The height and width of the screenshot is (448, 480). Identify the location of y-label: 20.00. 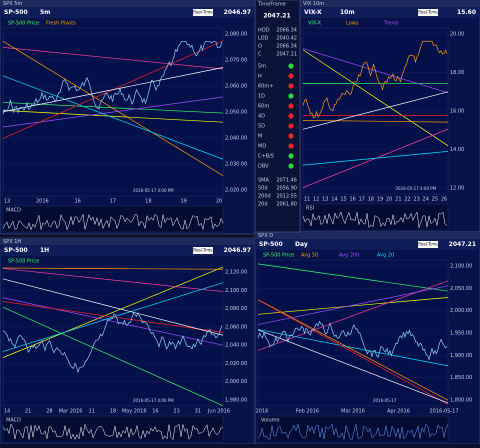
(457, 35).